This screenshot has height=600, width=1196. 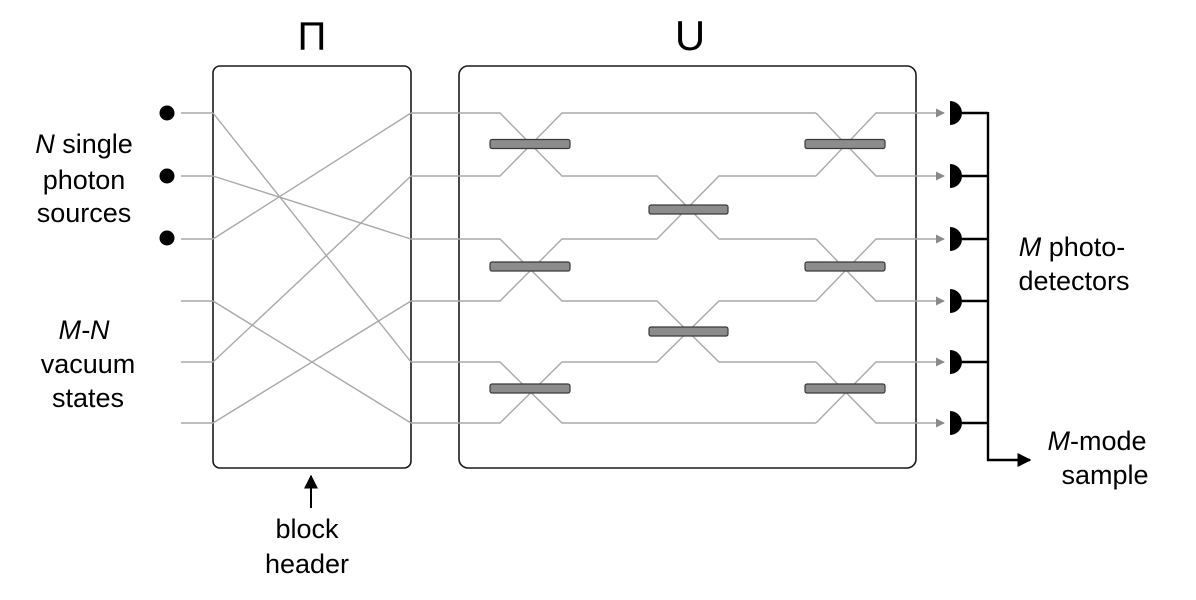 What do you see at coordinates (1104, 475) in the screenshot?
I see `sample-label-line2: sample` at bounding box center [1104, 475].